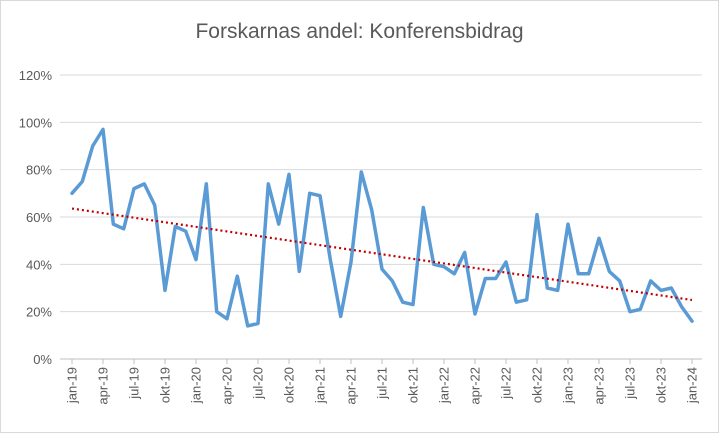 The width and height of the screenshot is (719, 433). Describe the element at coordinates (39, 217) in the screenshot. I see `y-tick-label: 60%` at that location.